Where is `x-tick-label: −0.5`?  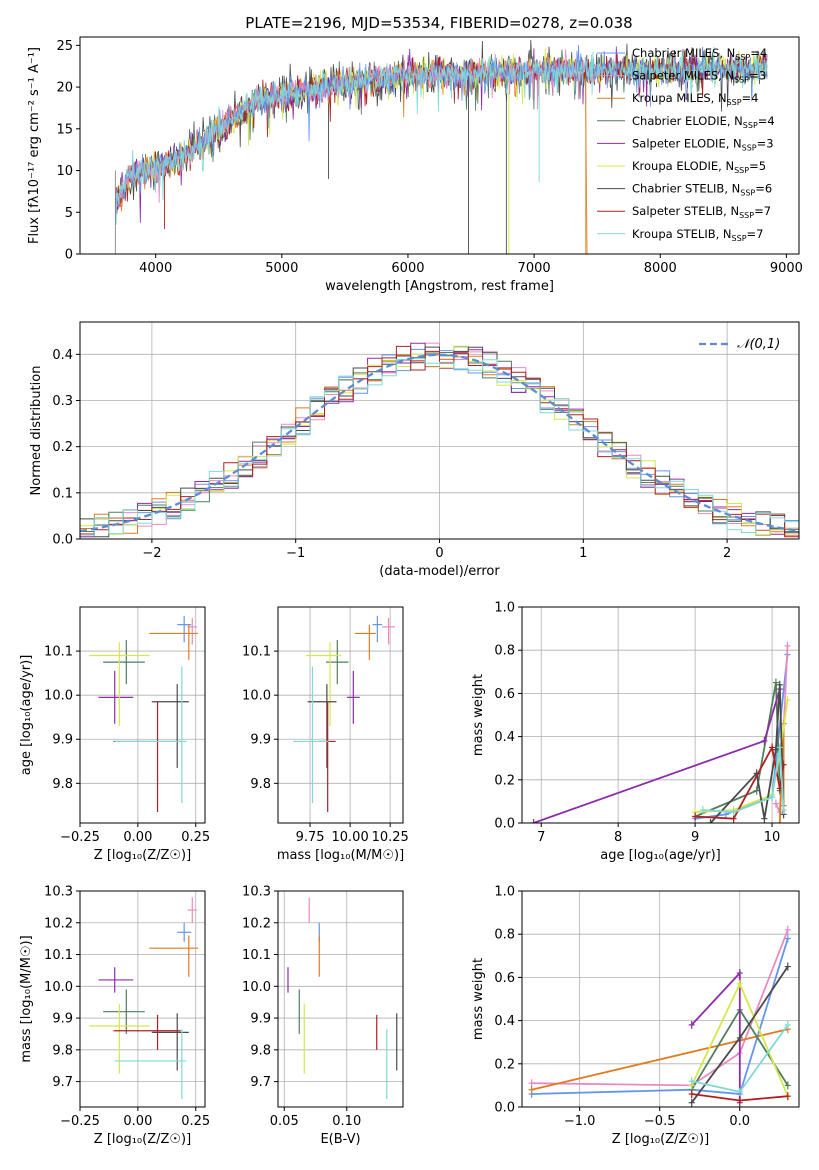 x-tick-label: −0.5 is located at coordinates (660, 1121).